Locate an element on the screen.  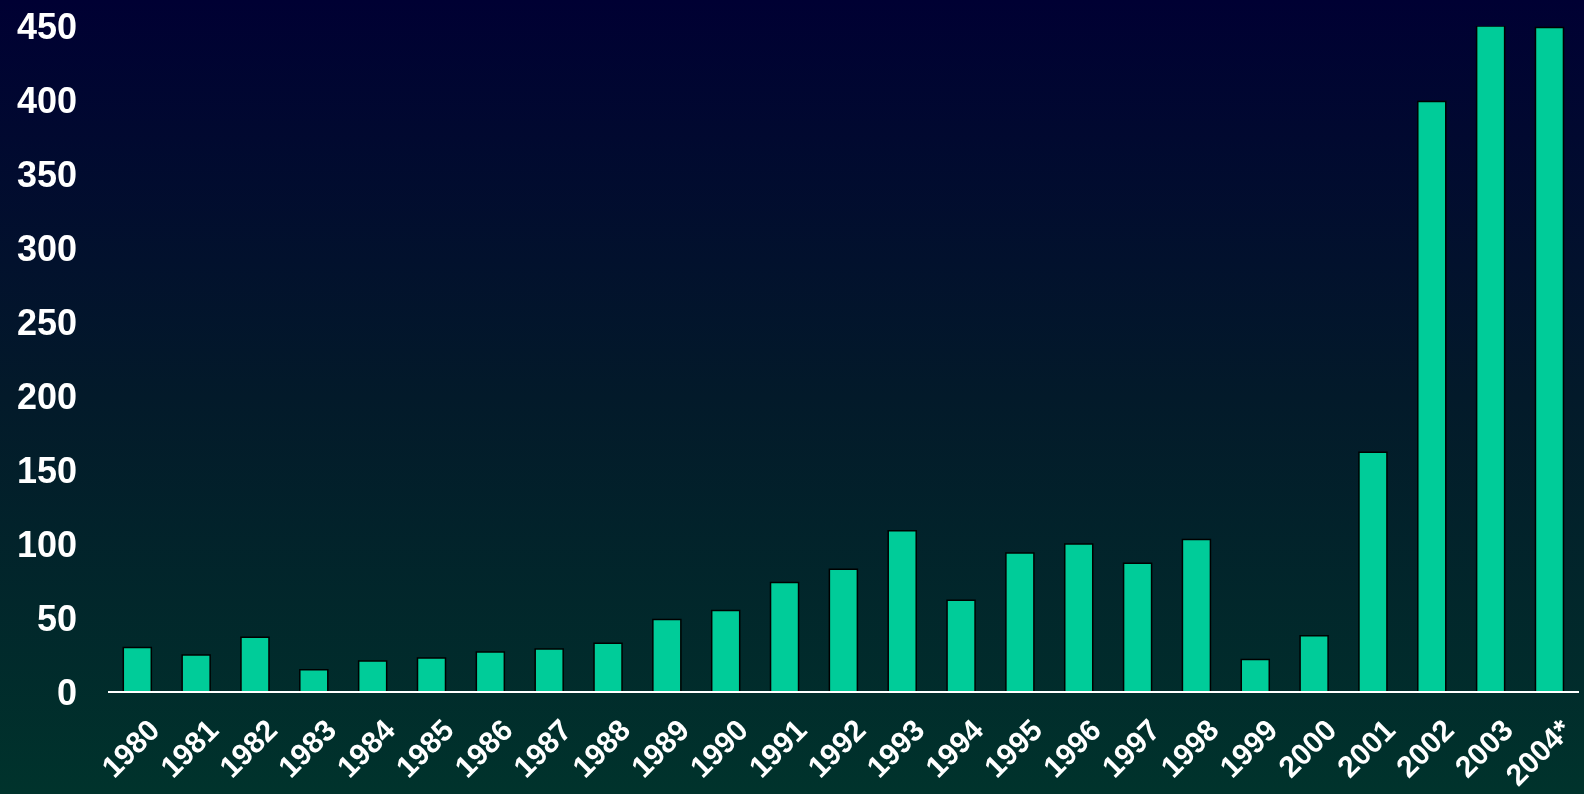
y-tick-label: 300 is located at coordinates (46, 248).